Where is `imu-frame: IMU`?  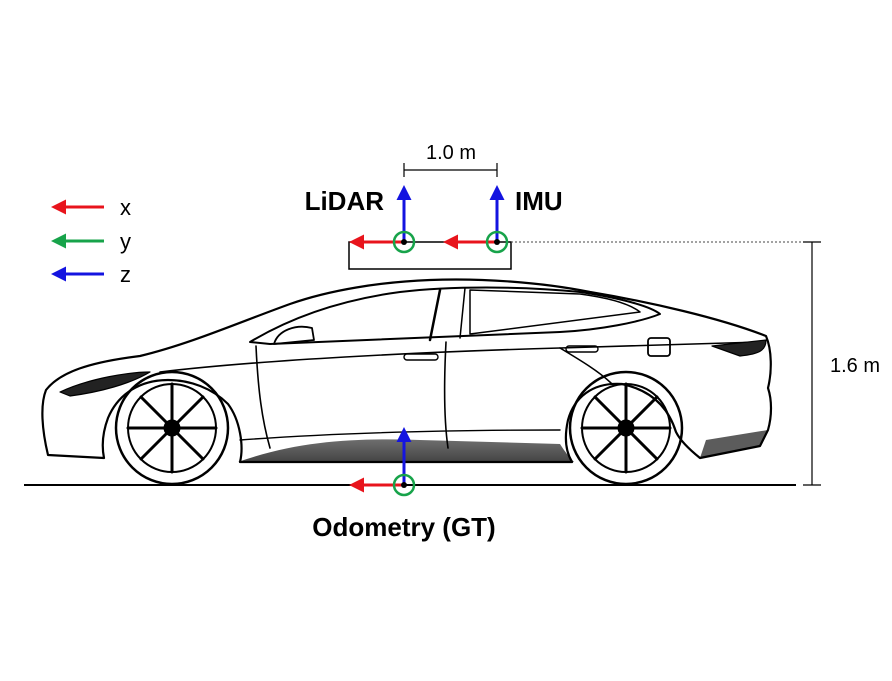 imu-frame: IMU is located at coordinates (503, 219).